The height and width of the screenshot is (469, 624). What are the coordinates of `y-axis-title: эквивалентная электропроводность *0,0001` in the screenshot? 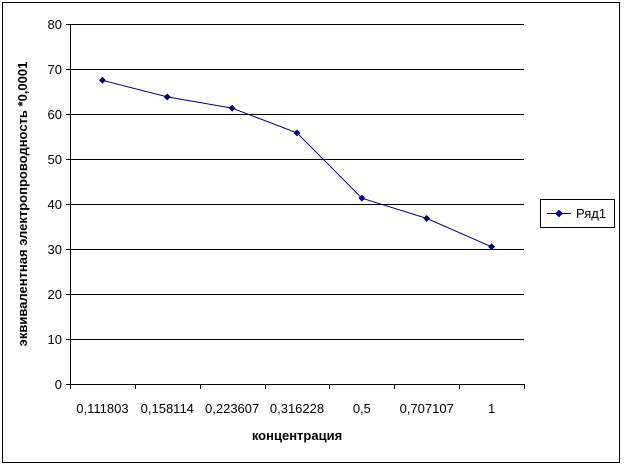 It's located at (22, 204).